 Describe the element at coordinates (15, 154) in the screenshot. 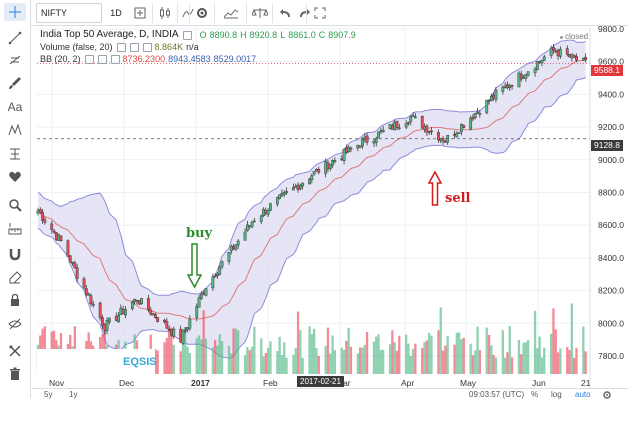

I see `prediction-icon` at that location.